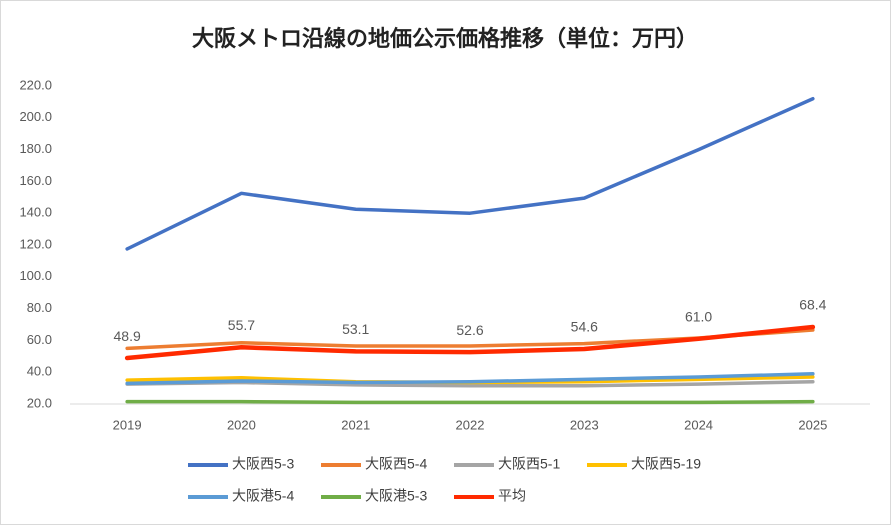 The width and height of the screenshot is (891, 525). I want to click on y-tick-label: 160.0, so click(35, 180).